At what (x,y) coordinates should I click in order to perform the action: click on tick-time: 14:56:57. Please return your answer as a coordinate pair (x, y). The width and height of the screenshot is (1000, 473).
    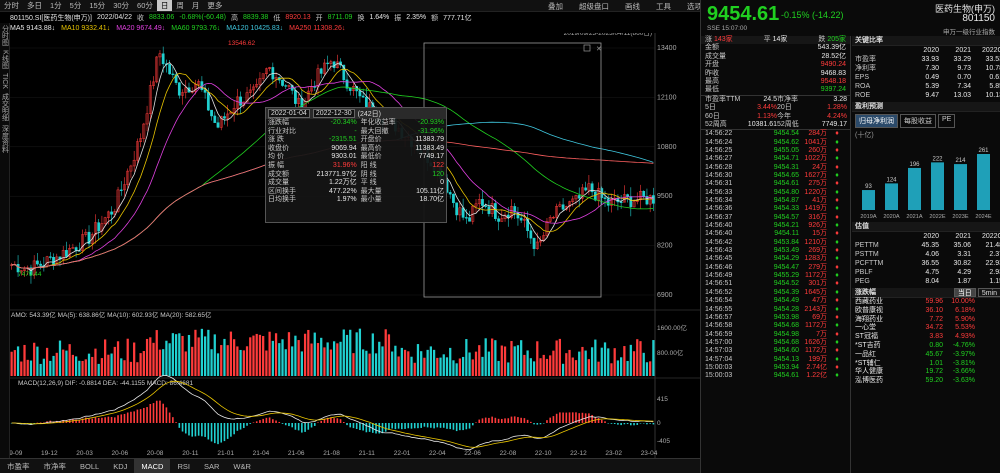
    Looking at the image, I should click on (719, 317).